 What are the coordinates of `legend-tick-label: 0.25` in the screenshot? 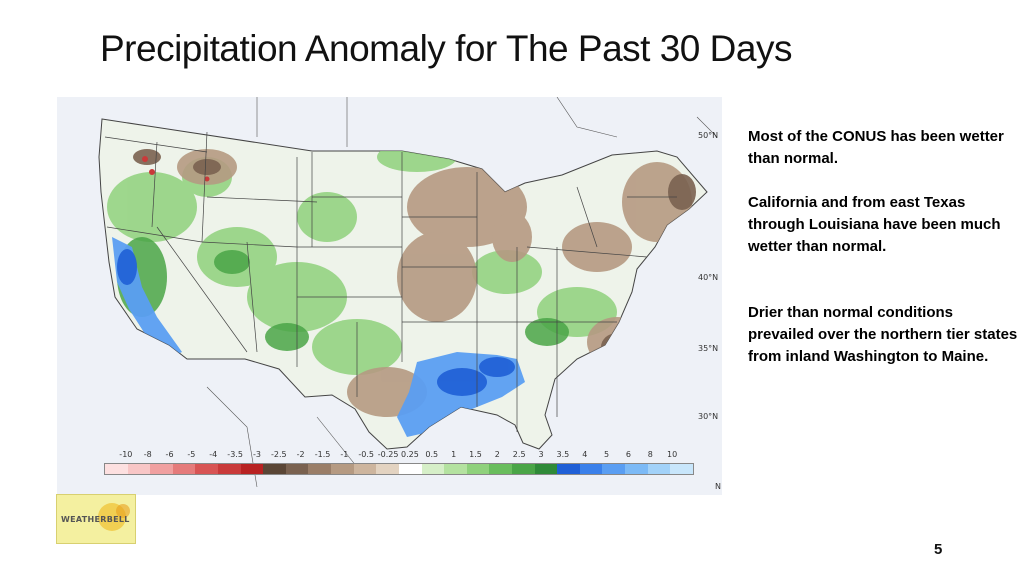 It's located at (410, 454).